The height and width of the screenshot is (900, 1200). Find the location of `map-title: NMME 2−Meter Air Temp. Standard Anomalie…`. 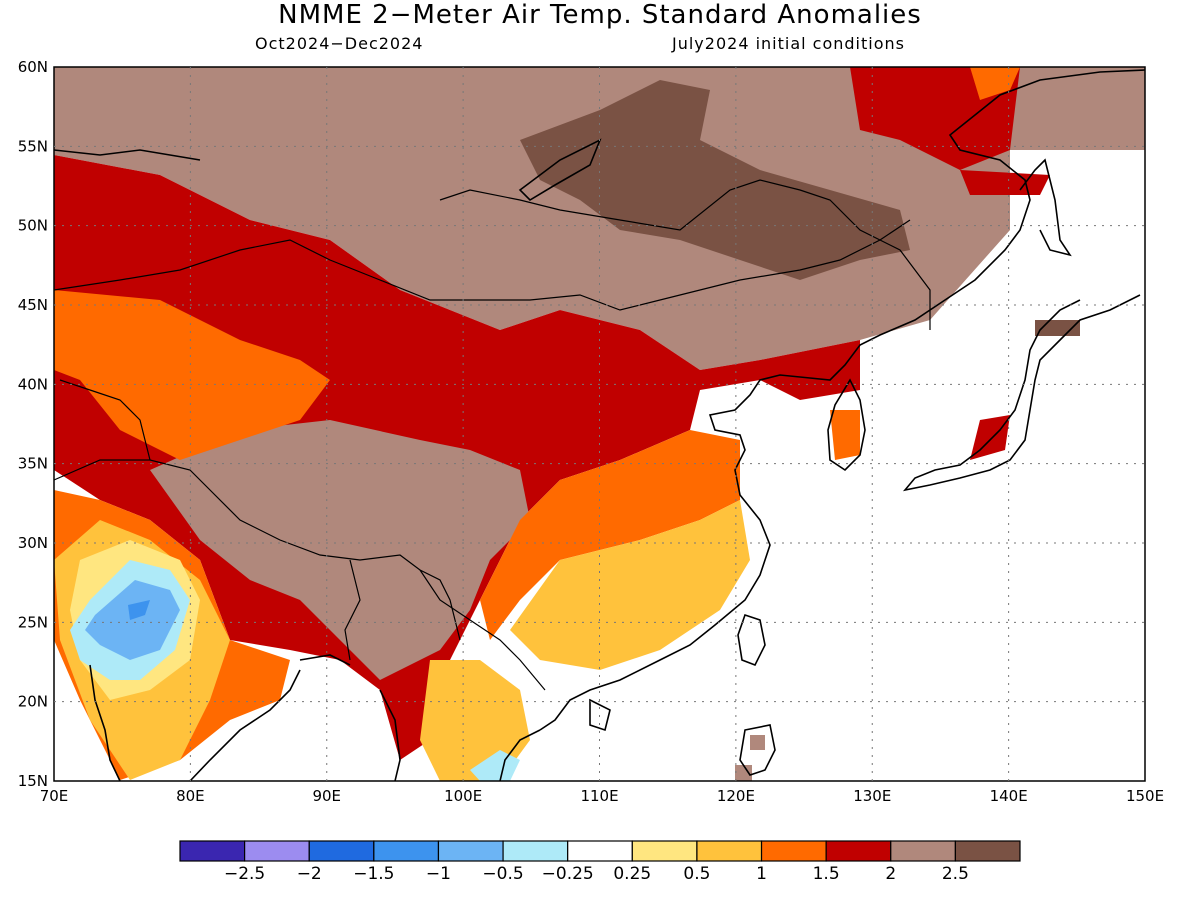

map-title: NMME 2−Meter Air Temp. Standard Anomalie… is located at coordinates (600, 15).